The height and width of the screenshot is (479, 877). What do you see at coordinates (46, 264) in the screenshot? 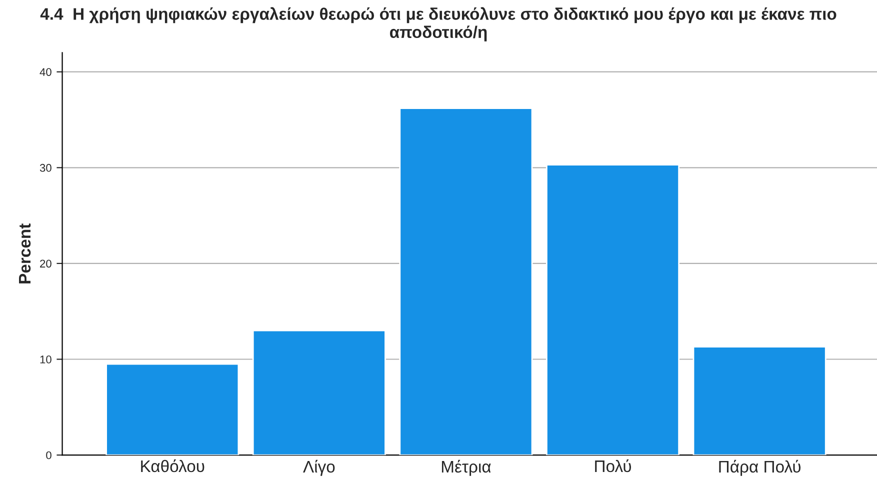
I see `y-tick-label: 20` at bounding box center [46, 264].